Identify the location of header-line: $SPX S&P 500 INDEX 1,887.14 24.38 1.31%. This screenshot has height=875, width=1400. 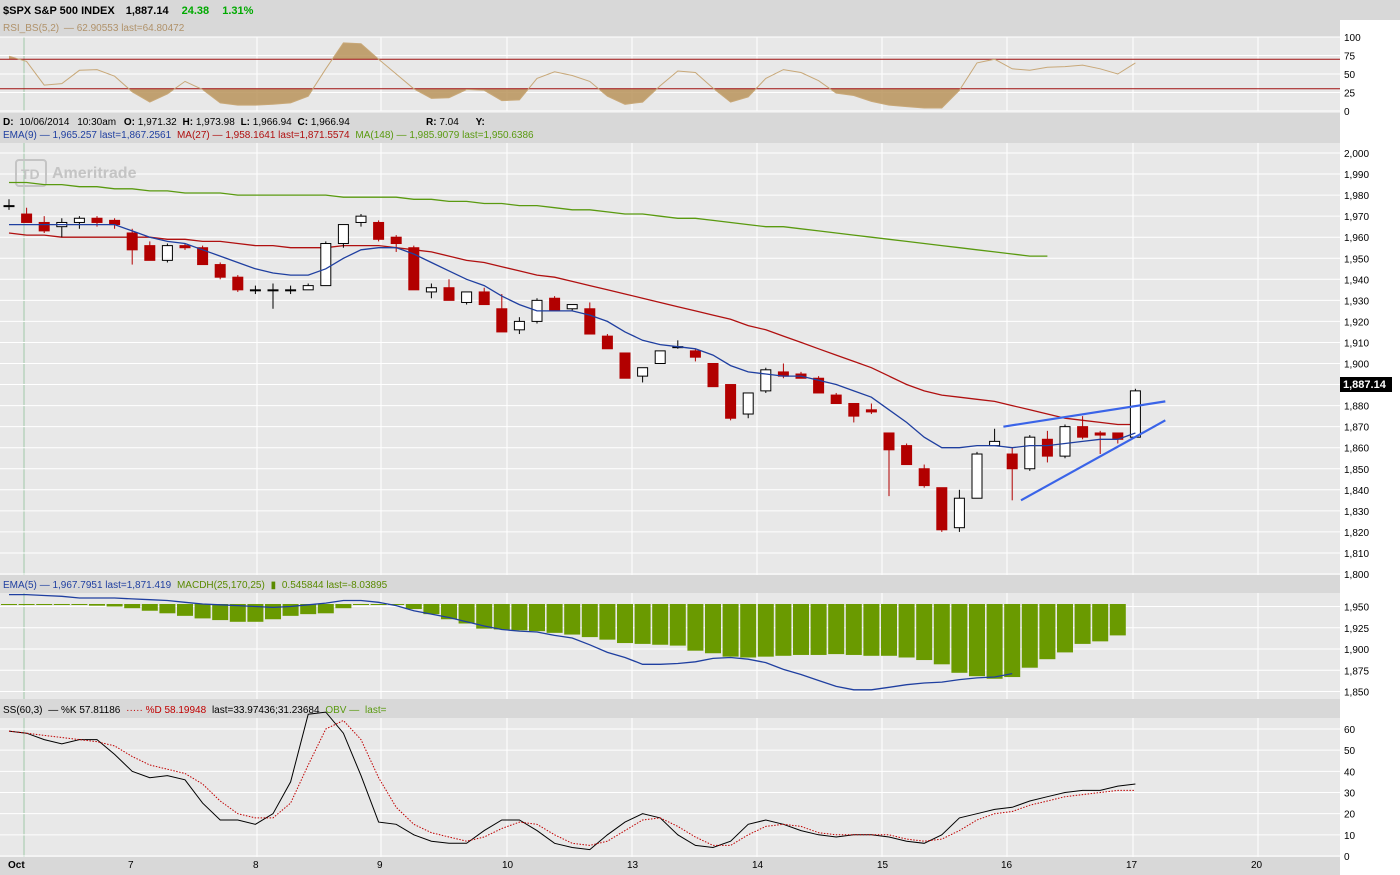
(128, 11).